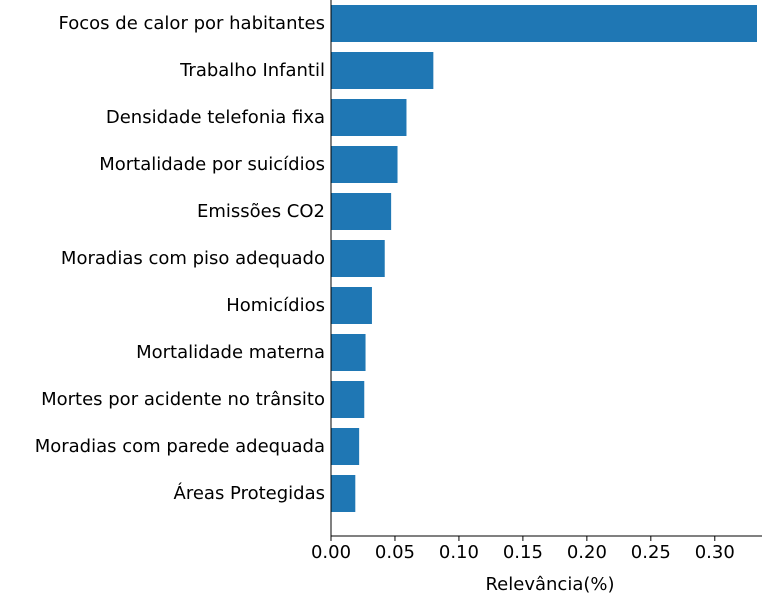 The height and width of the screenshot is (601, 762). Describe the element at coordinates (364, 164) in the screenshot. I see `bar-mortalidade-por-suicidios` at that location.